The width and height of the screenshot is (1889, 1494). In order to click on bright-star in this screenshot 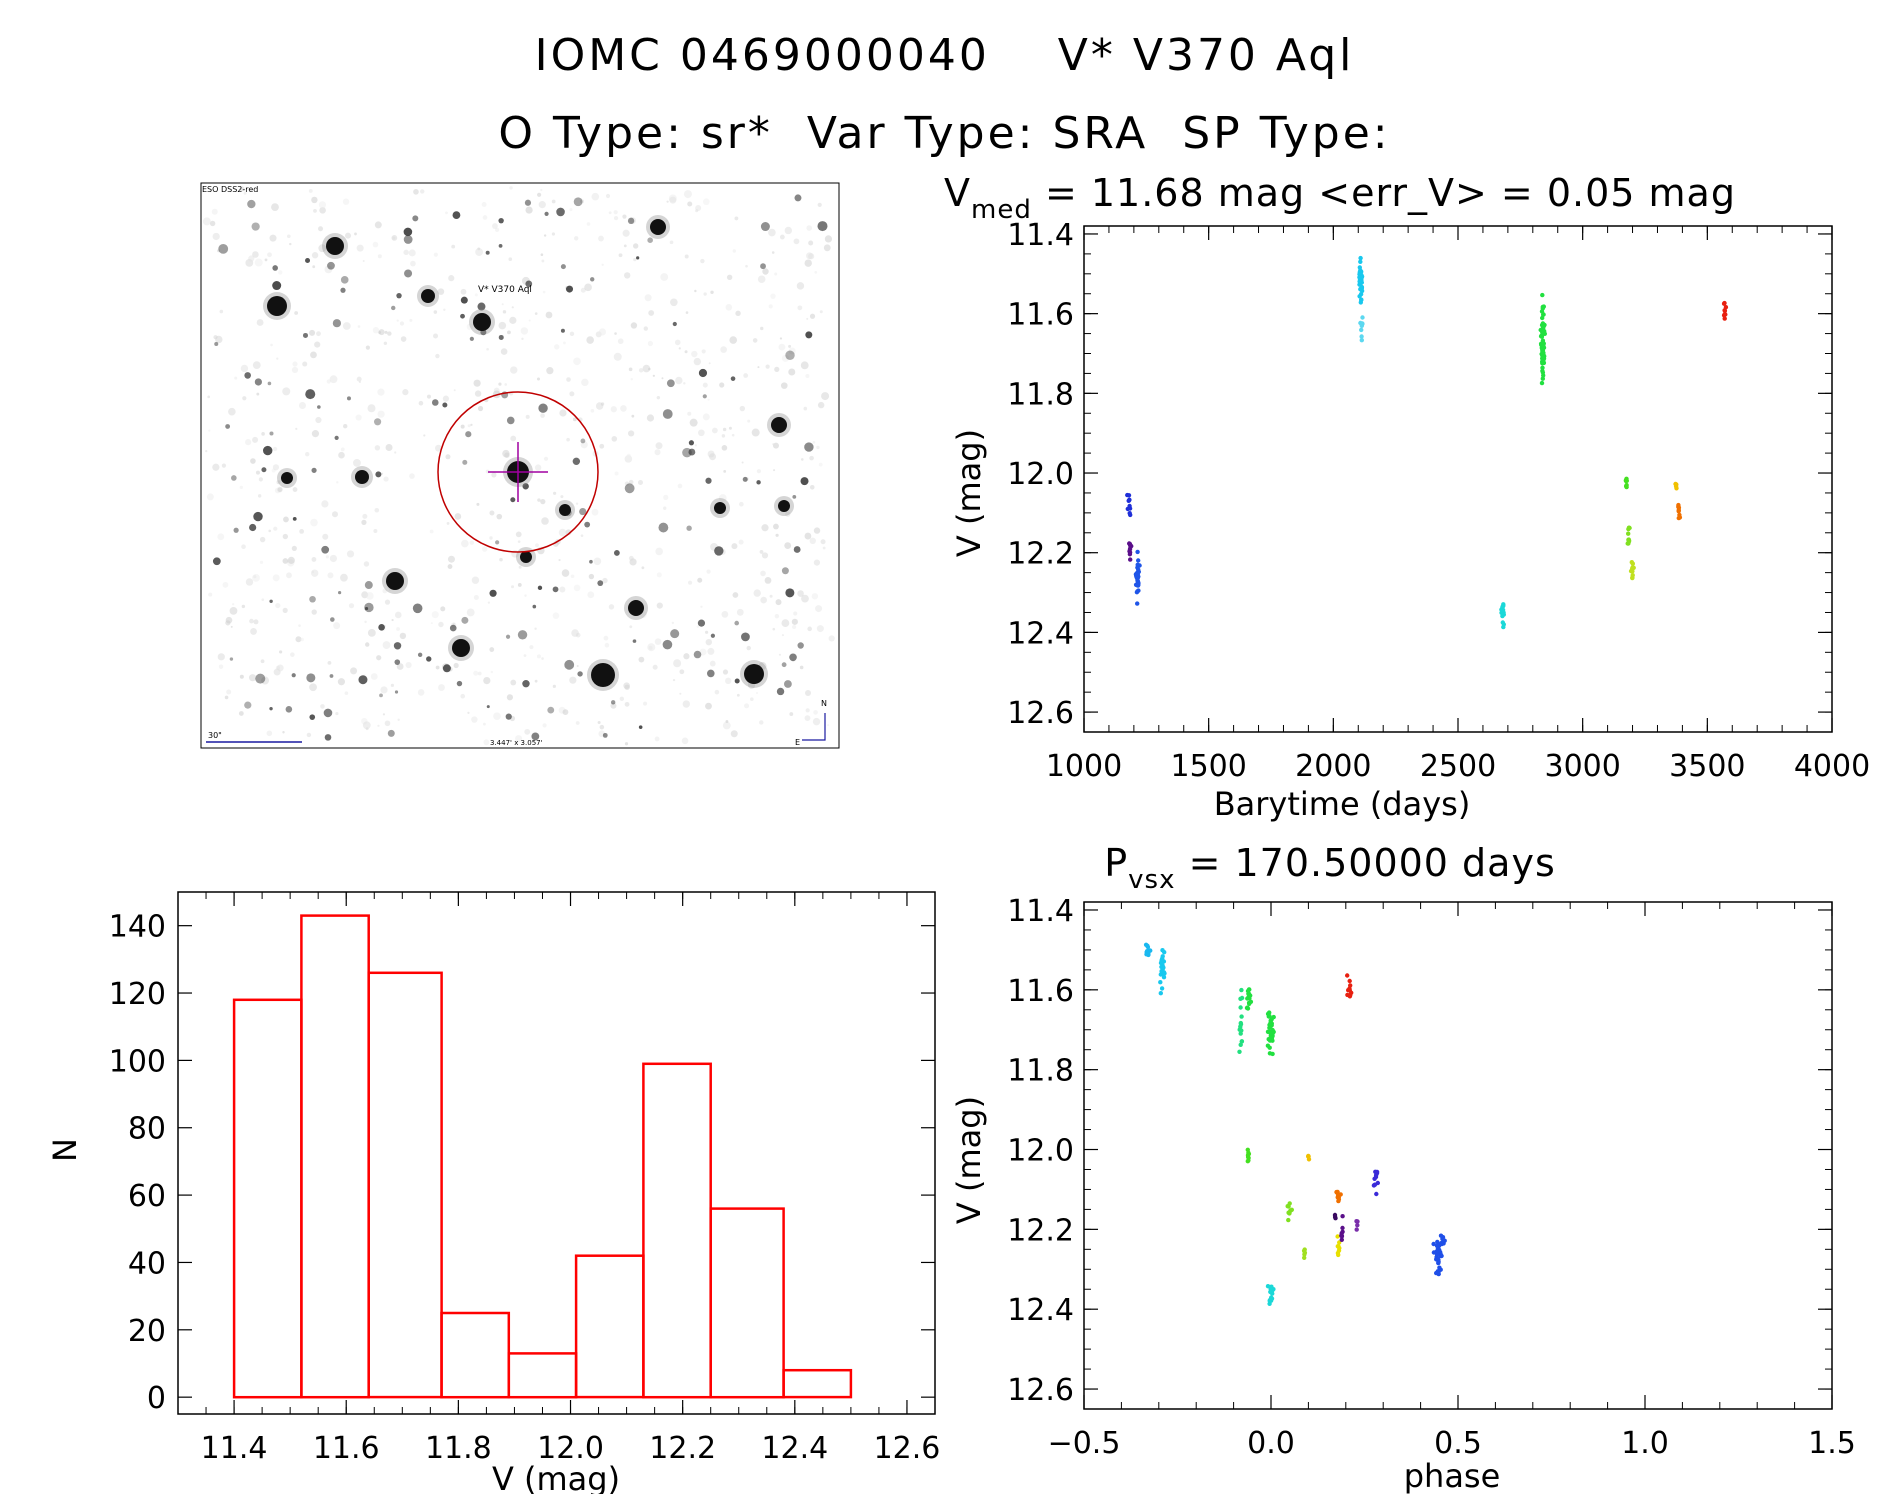, I will do `click(277, 306)`.